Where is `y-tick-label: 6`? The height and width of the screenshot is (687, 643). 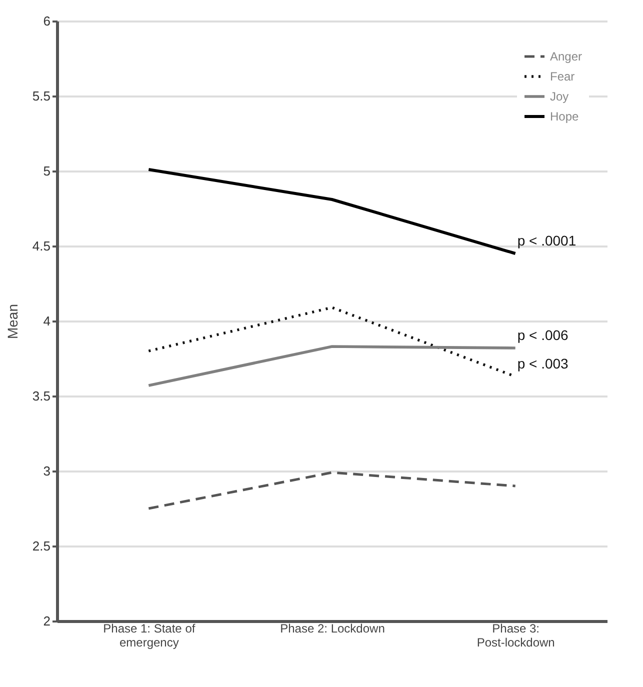
y-tick-label: 6 is located at coordinates (46, 21).